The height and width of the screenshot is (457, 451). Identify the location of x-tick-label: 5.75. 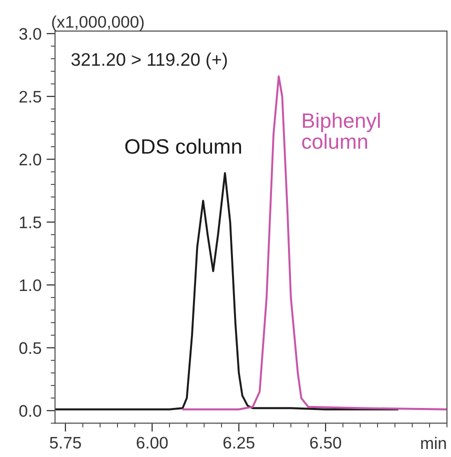
(65, 442).